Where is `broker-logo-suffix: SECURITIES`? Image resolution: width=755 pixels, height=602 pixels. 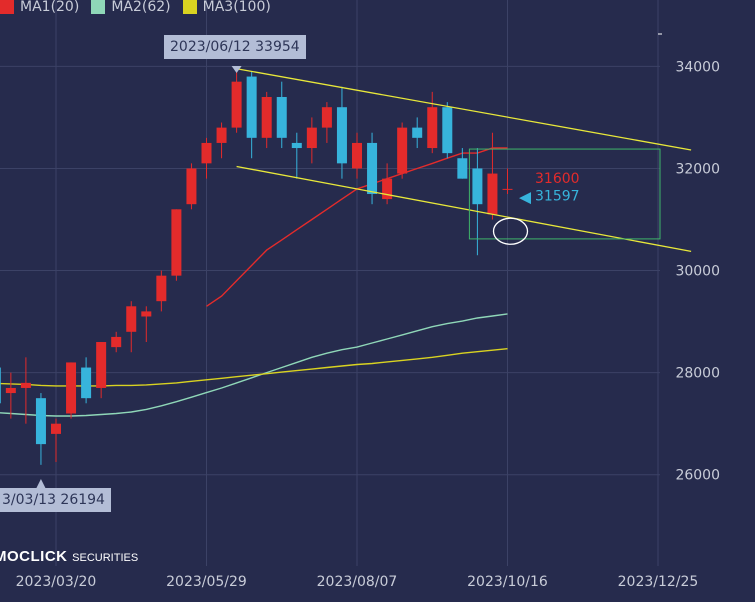
broker-logo-suffix: SECURITIES is located at coordinates (105, 558).